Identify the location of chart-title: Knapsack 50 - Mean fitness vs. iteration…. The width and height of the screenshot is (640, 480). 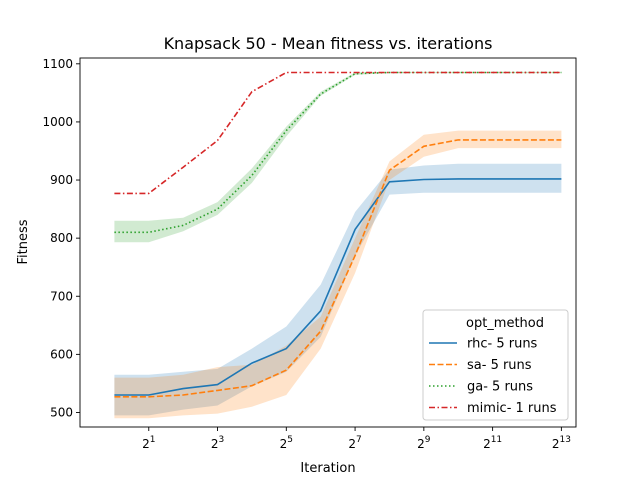
(328, 43).